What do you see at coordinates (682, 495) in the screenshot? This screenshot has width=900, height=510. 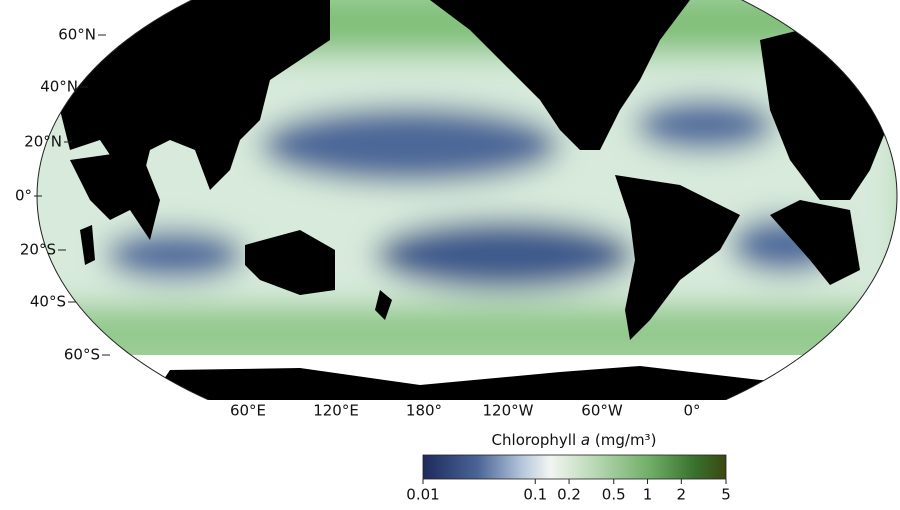 I see `colorbar-tick-label: 2` at bounding box center [682, 495].